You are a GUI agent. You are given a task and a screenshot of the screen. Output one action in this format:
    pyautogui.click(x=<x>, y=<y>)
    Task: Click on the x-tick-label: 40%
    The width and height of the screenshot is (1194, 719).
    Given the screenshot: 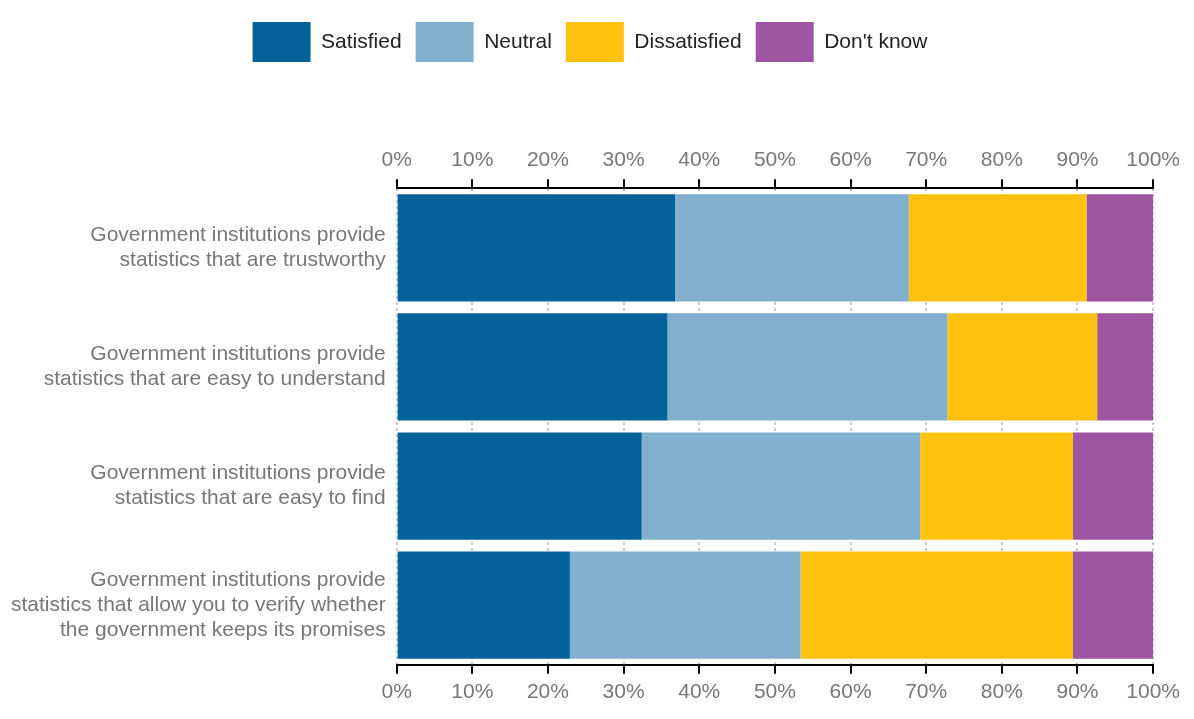 What is the action you would take?
    pyautogui.click(x=699, y=159)
    